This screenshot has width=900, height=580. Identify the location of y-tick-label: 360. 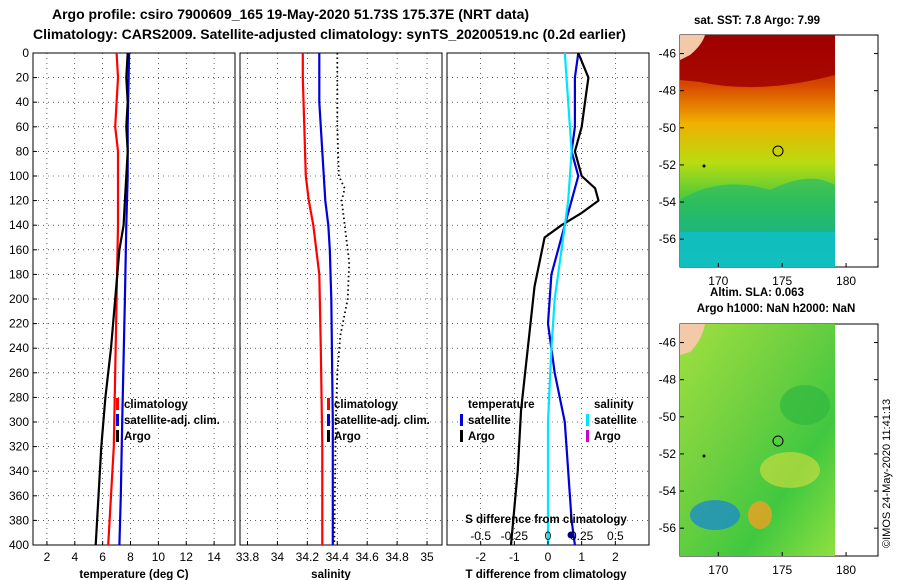
(19, 496).